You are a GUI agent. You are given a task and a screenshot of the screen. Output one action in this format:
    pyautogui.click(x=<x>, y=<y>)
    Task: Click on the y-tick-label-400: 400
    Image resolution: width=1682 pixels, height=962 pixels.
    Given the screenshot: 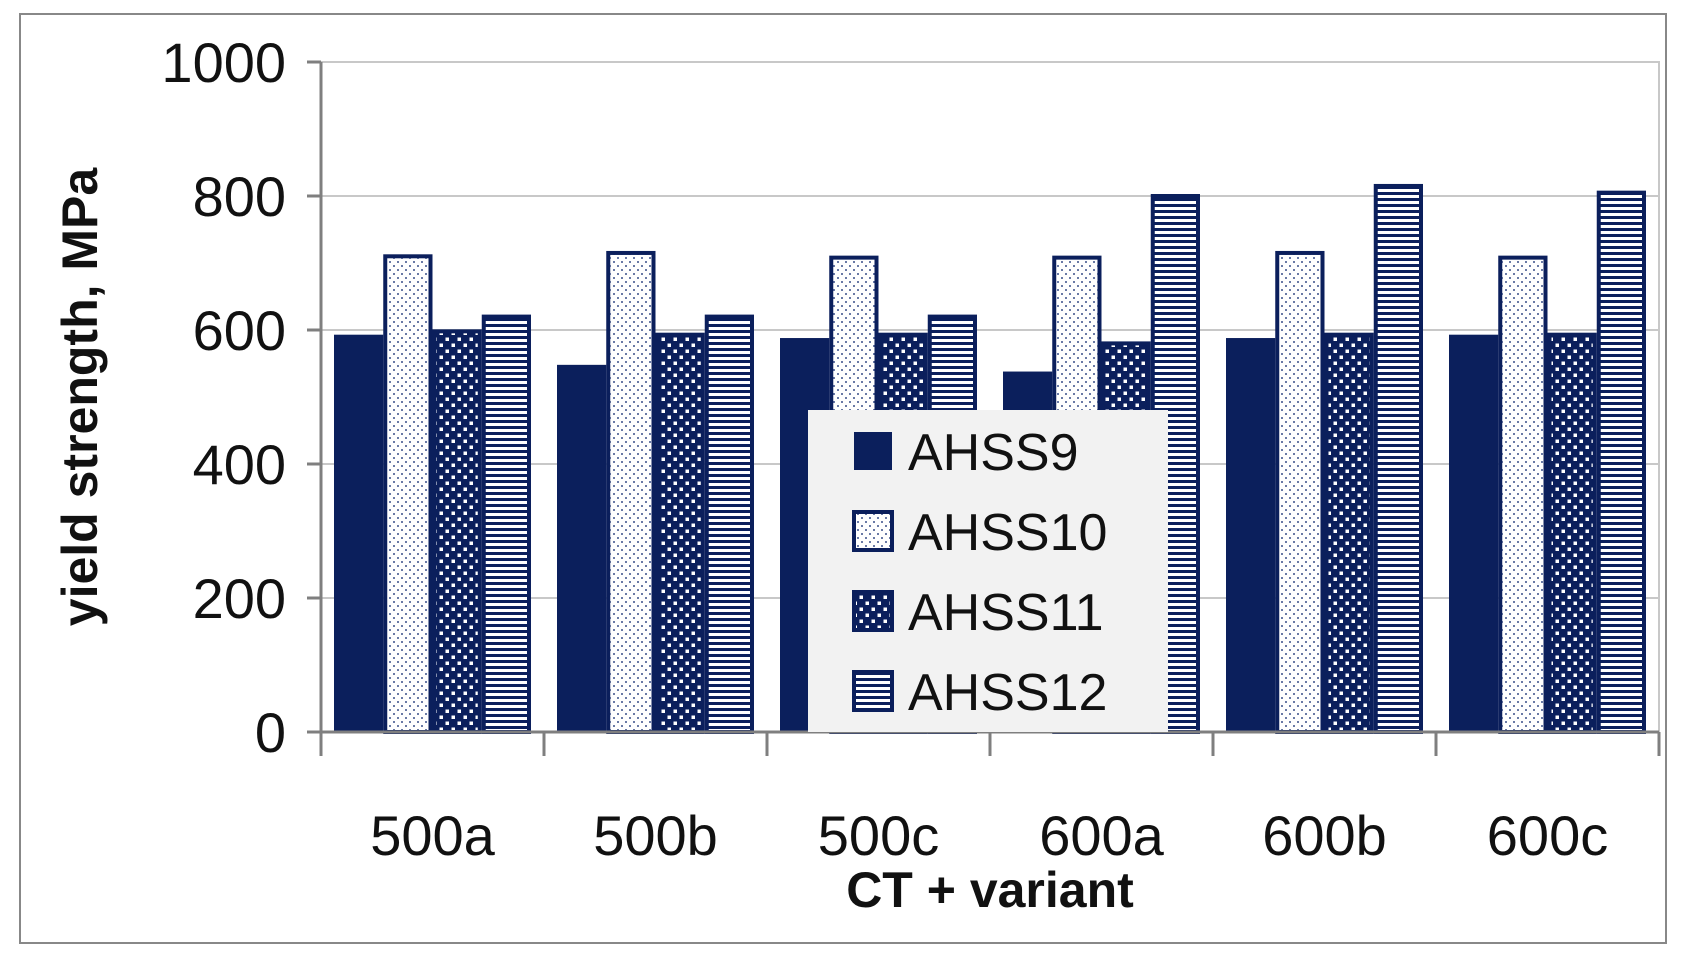 What is the action you would take?
    pyautogui.click(x=239, y=464)
    